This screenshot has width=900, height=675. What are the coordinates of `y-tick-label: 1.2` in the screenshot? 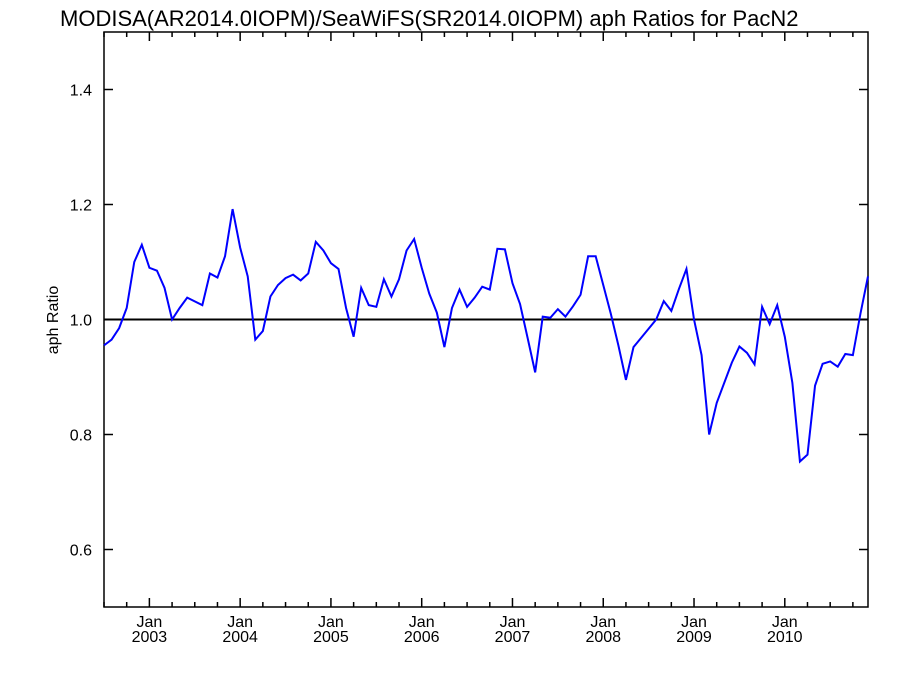 It's located at (81, 206).